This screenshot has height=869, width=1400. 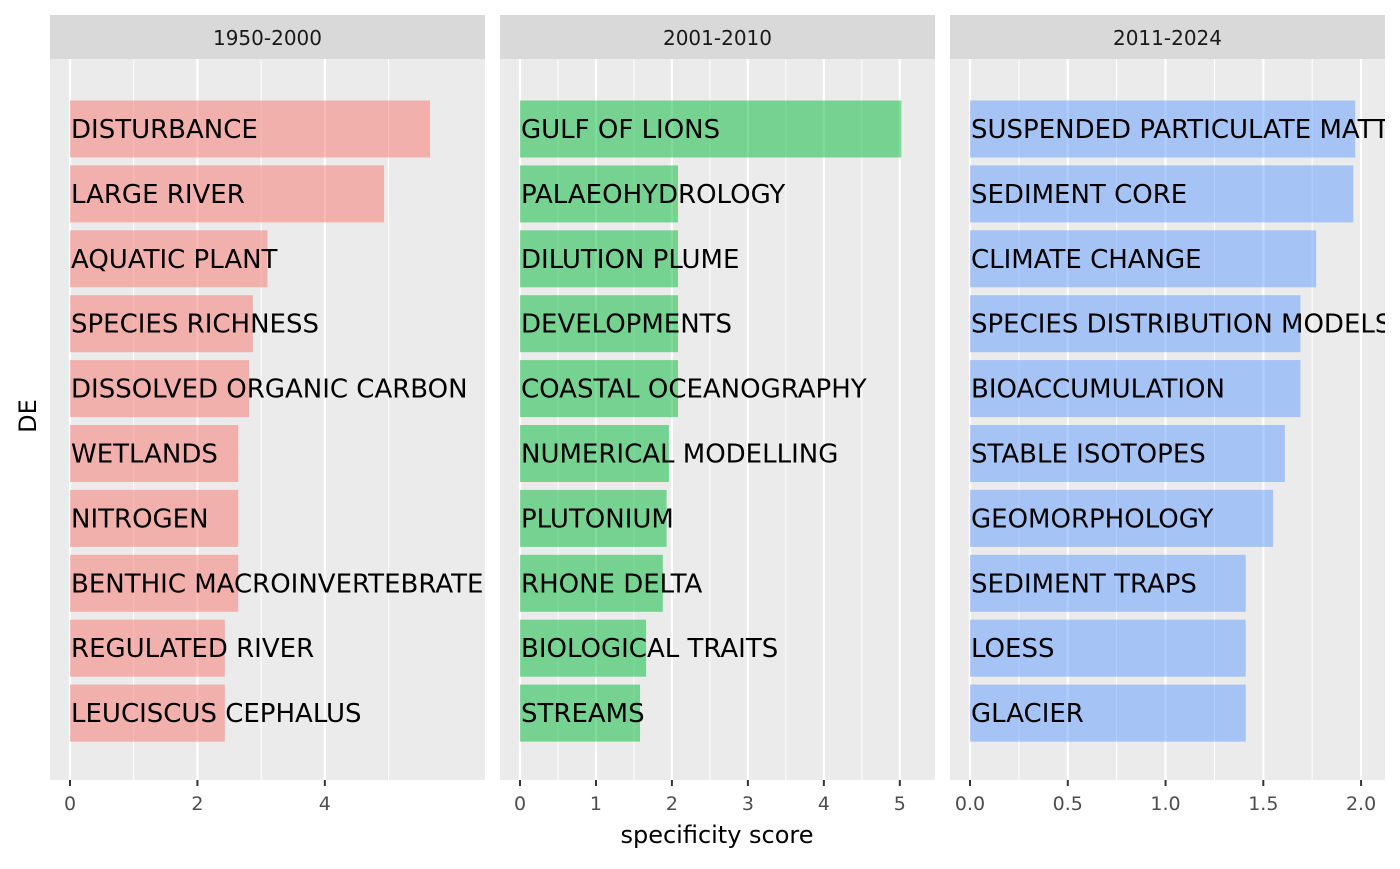 I want to click on bar-label: SPECIES RICHNESS, so click(x=195, y=325).